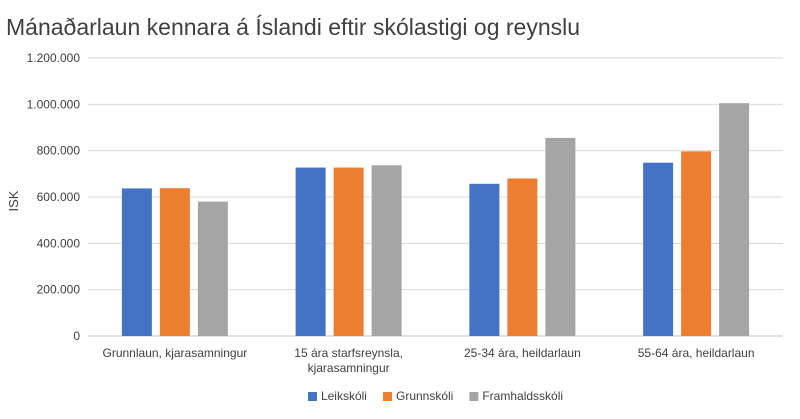  I want to click on x-tick-label: Grunnlaun, kjarasamningur, so click(175, 353).